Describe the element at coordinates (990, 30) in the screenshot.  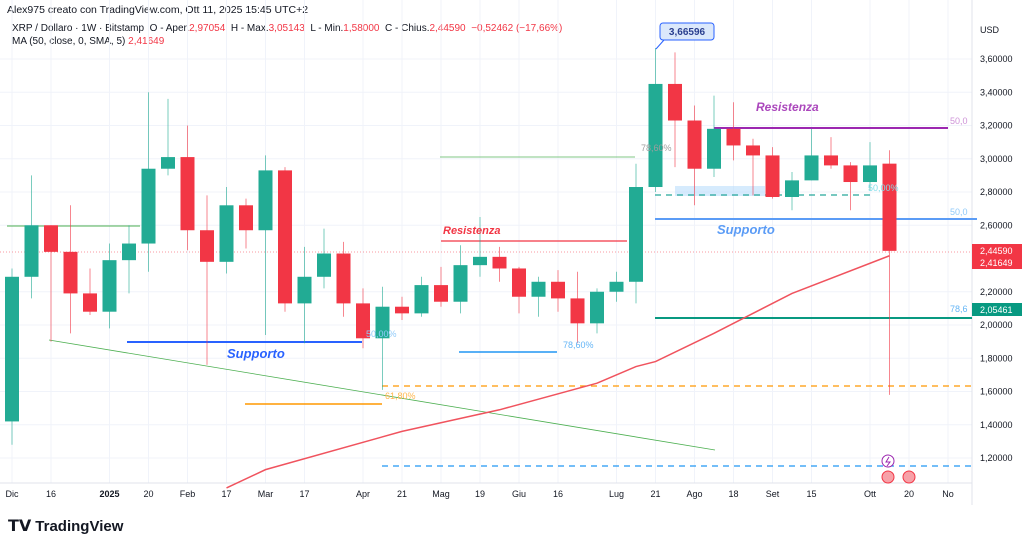
I see `currency-label: USD` at that location.